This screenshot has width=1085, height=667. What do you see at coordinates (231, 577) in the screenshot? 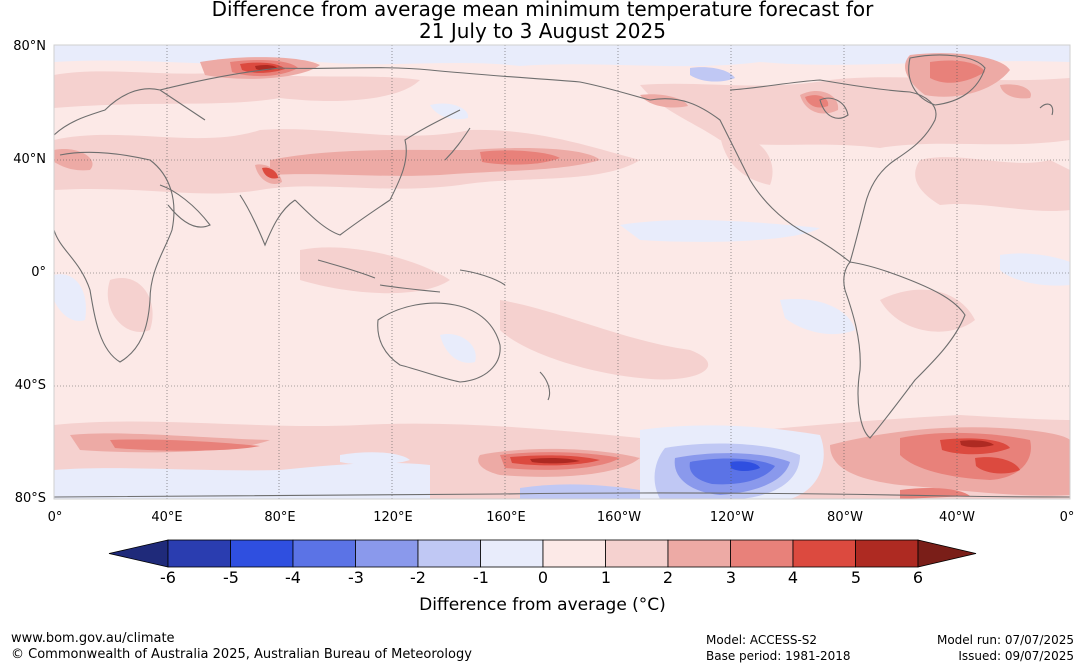
I see `colorbar-tick-minus-5: -5` at bounding box center [231, 577].